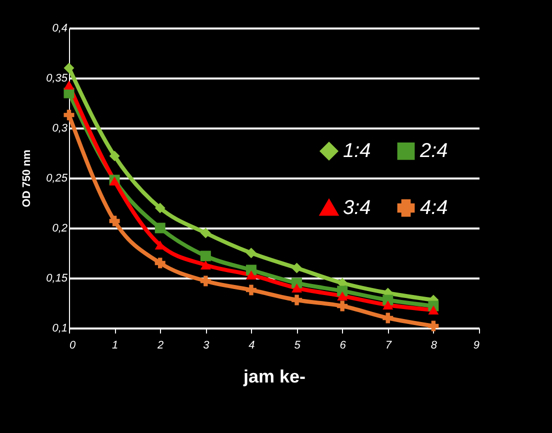 The image size is (552, 433). What do you see at coordinates (73, 346) in the screenshot?
I see `x-tick-label: 0` at bounding box center [73, 346].